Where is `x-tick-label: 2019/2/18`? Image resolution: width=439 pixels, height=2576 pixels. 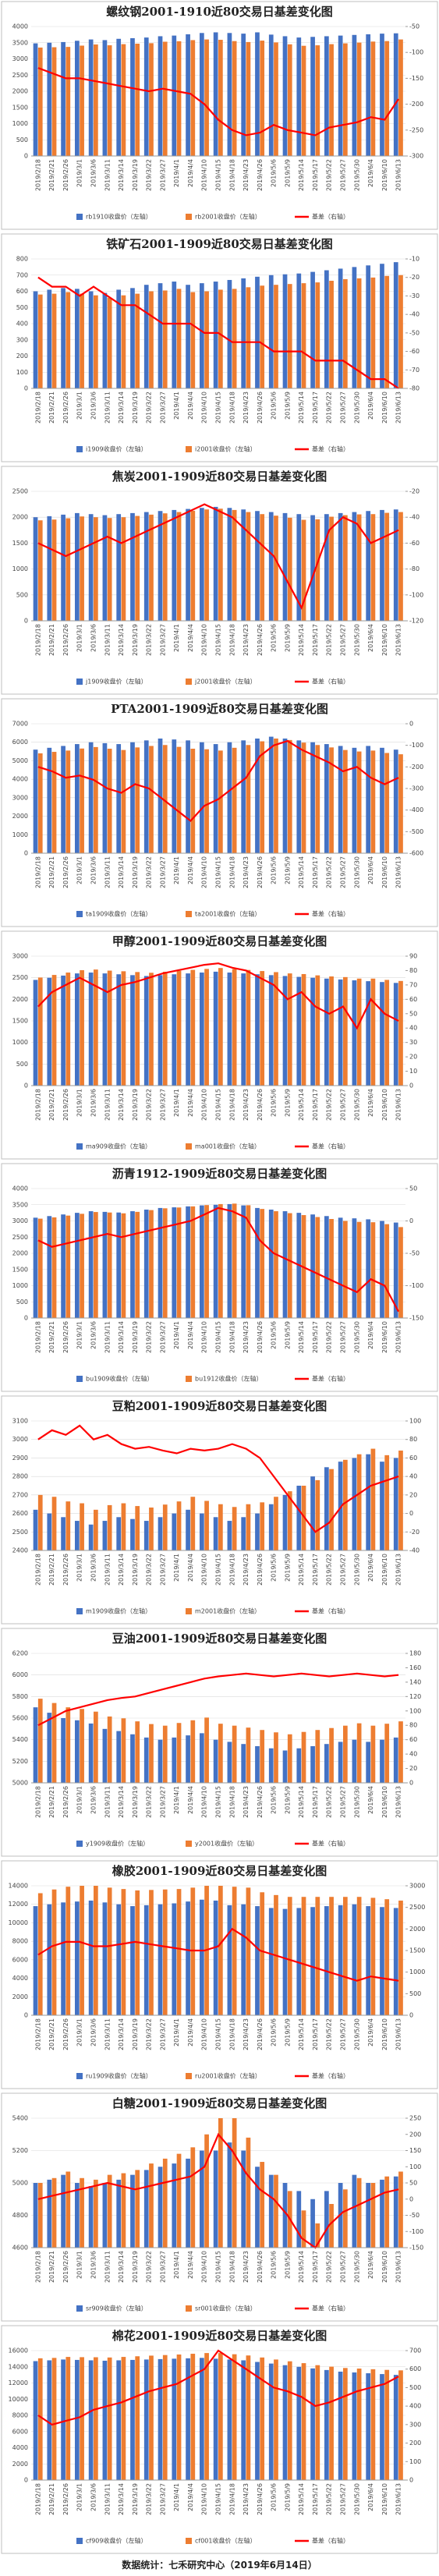 x-tick-label: 2019/2/18 is located at coordinates (37, 872).